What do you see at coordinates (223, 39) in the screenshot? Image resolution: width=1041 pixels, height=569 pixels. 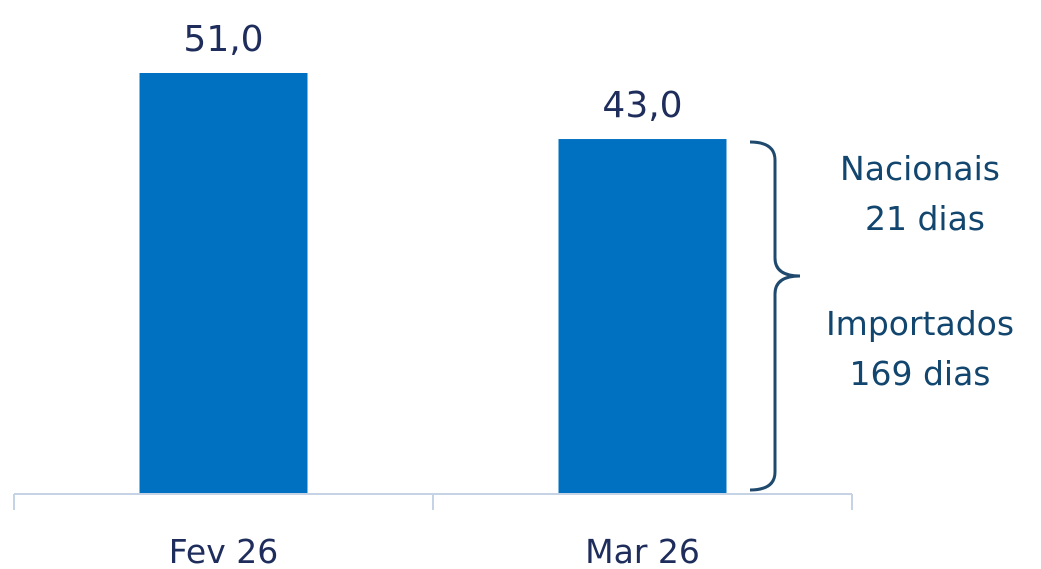 I see `value-label-0: 51,0` at bounding box center [223, 39].